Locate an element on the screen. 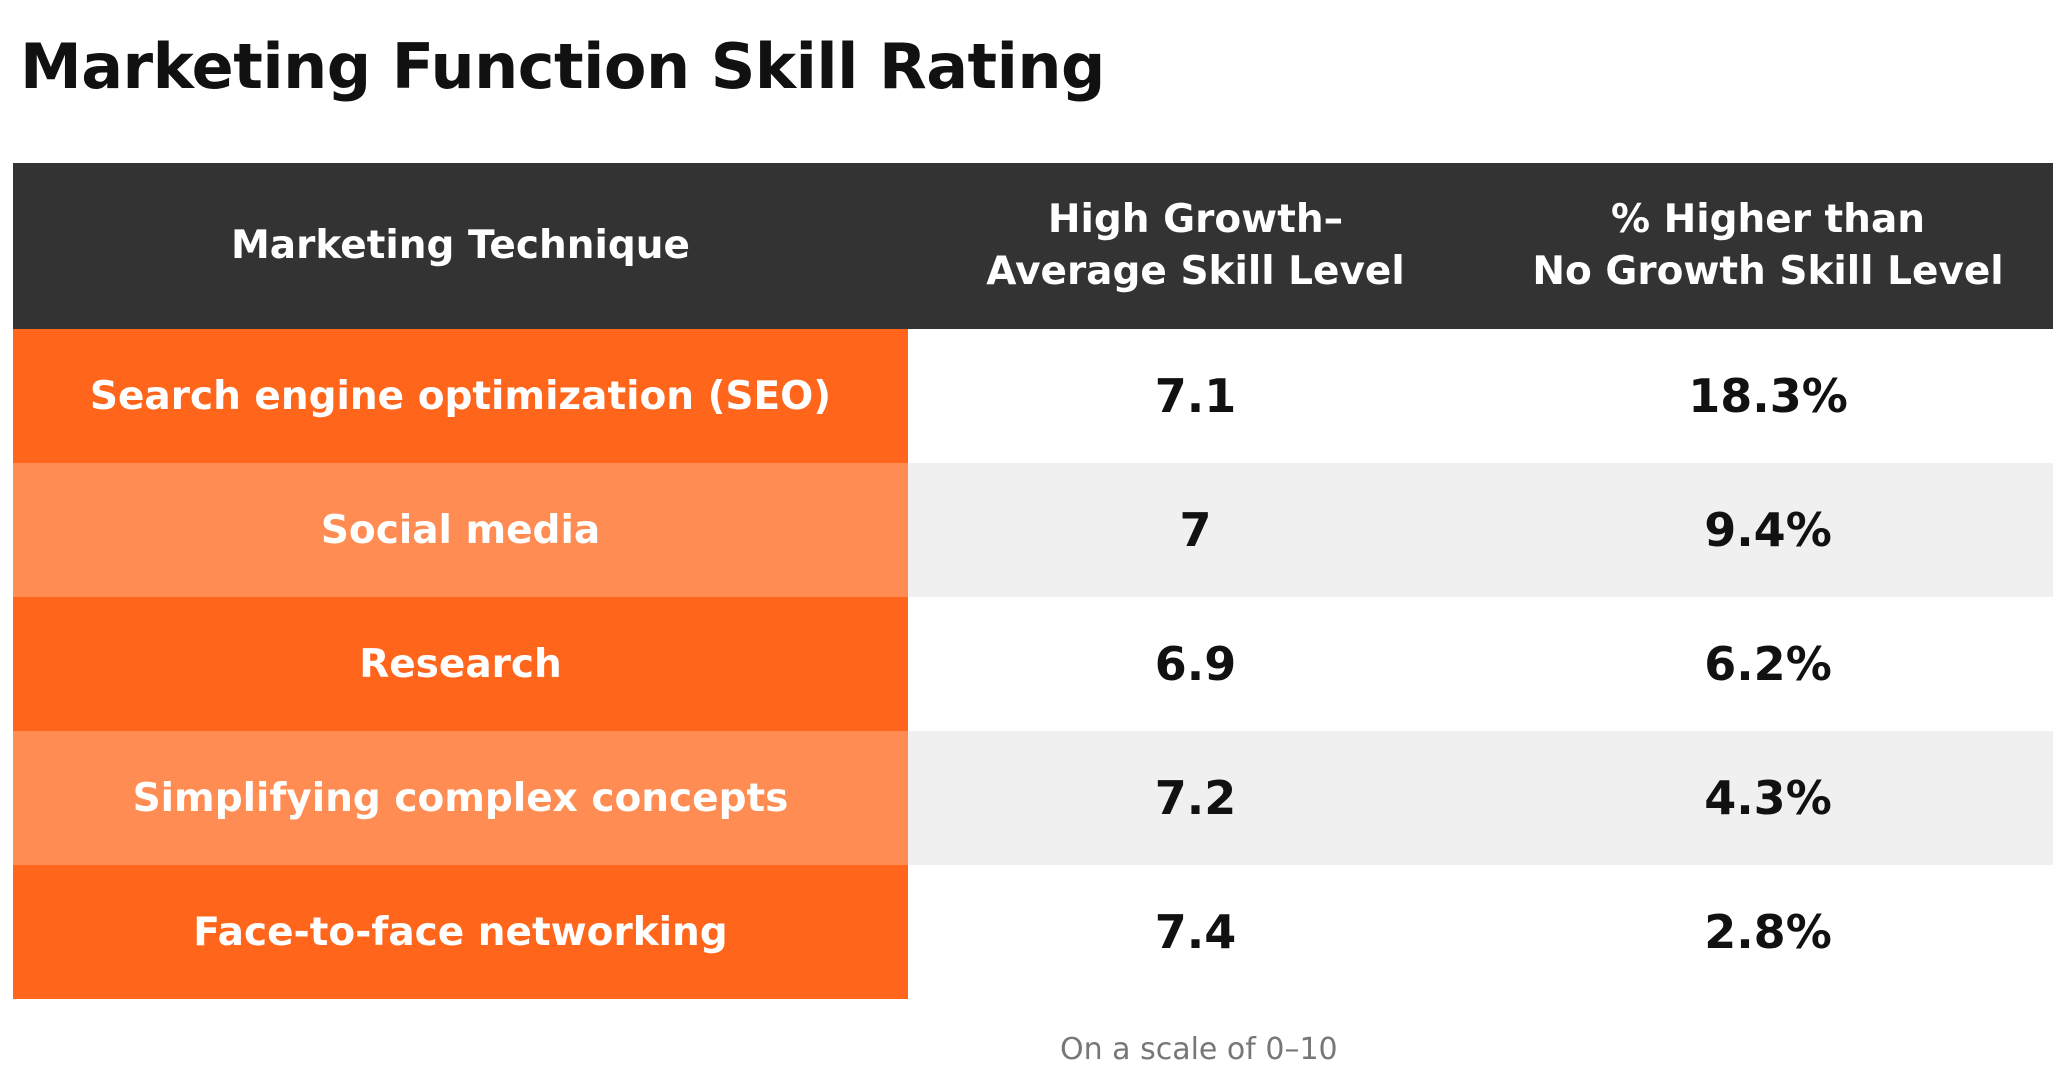 This screenshot has height=1070, width=2066. table-row: Social media 7 9.4% is located at coordinates (1033, 530).